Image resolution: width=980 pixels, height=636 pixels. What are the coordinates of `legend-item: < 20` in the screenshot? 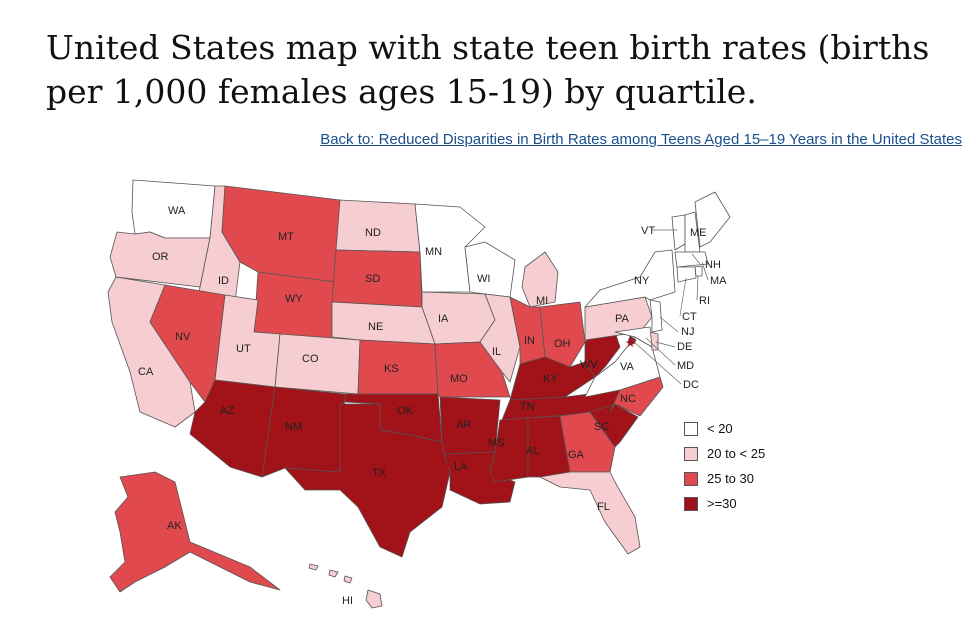 It's located at (724, 428).